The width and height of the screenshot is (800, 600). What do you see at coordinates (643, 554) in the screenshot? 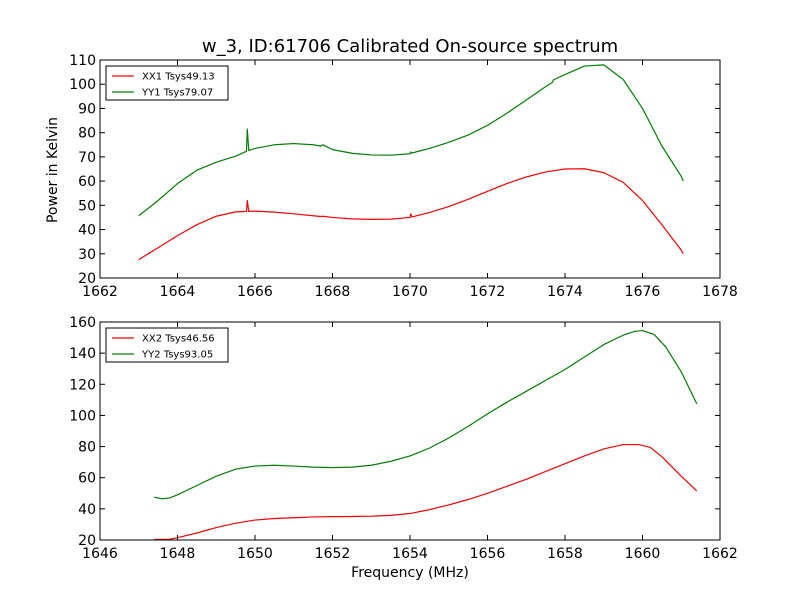
I see `x-tick-label: 1660` at bounding box center [643, 554].